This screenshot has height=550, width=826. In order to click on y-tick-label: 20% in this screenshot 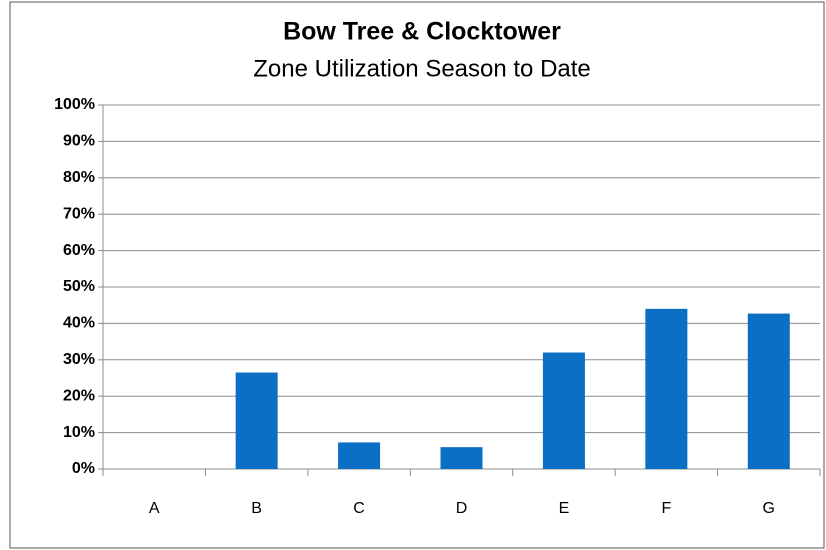, I will do `click(79, 395)`.